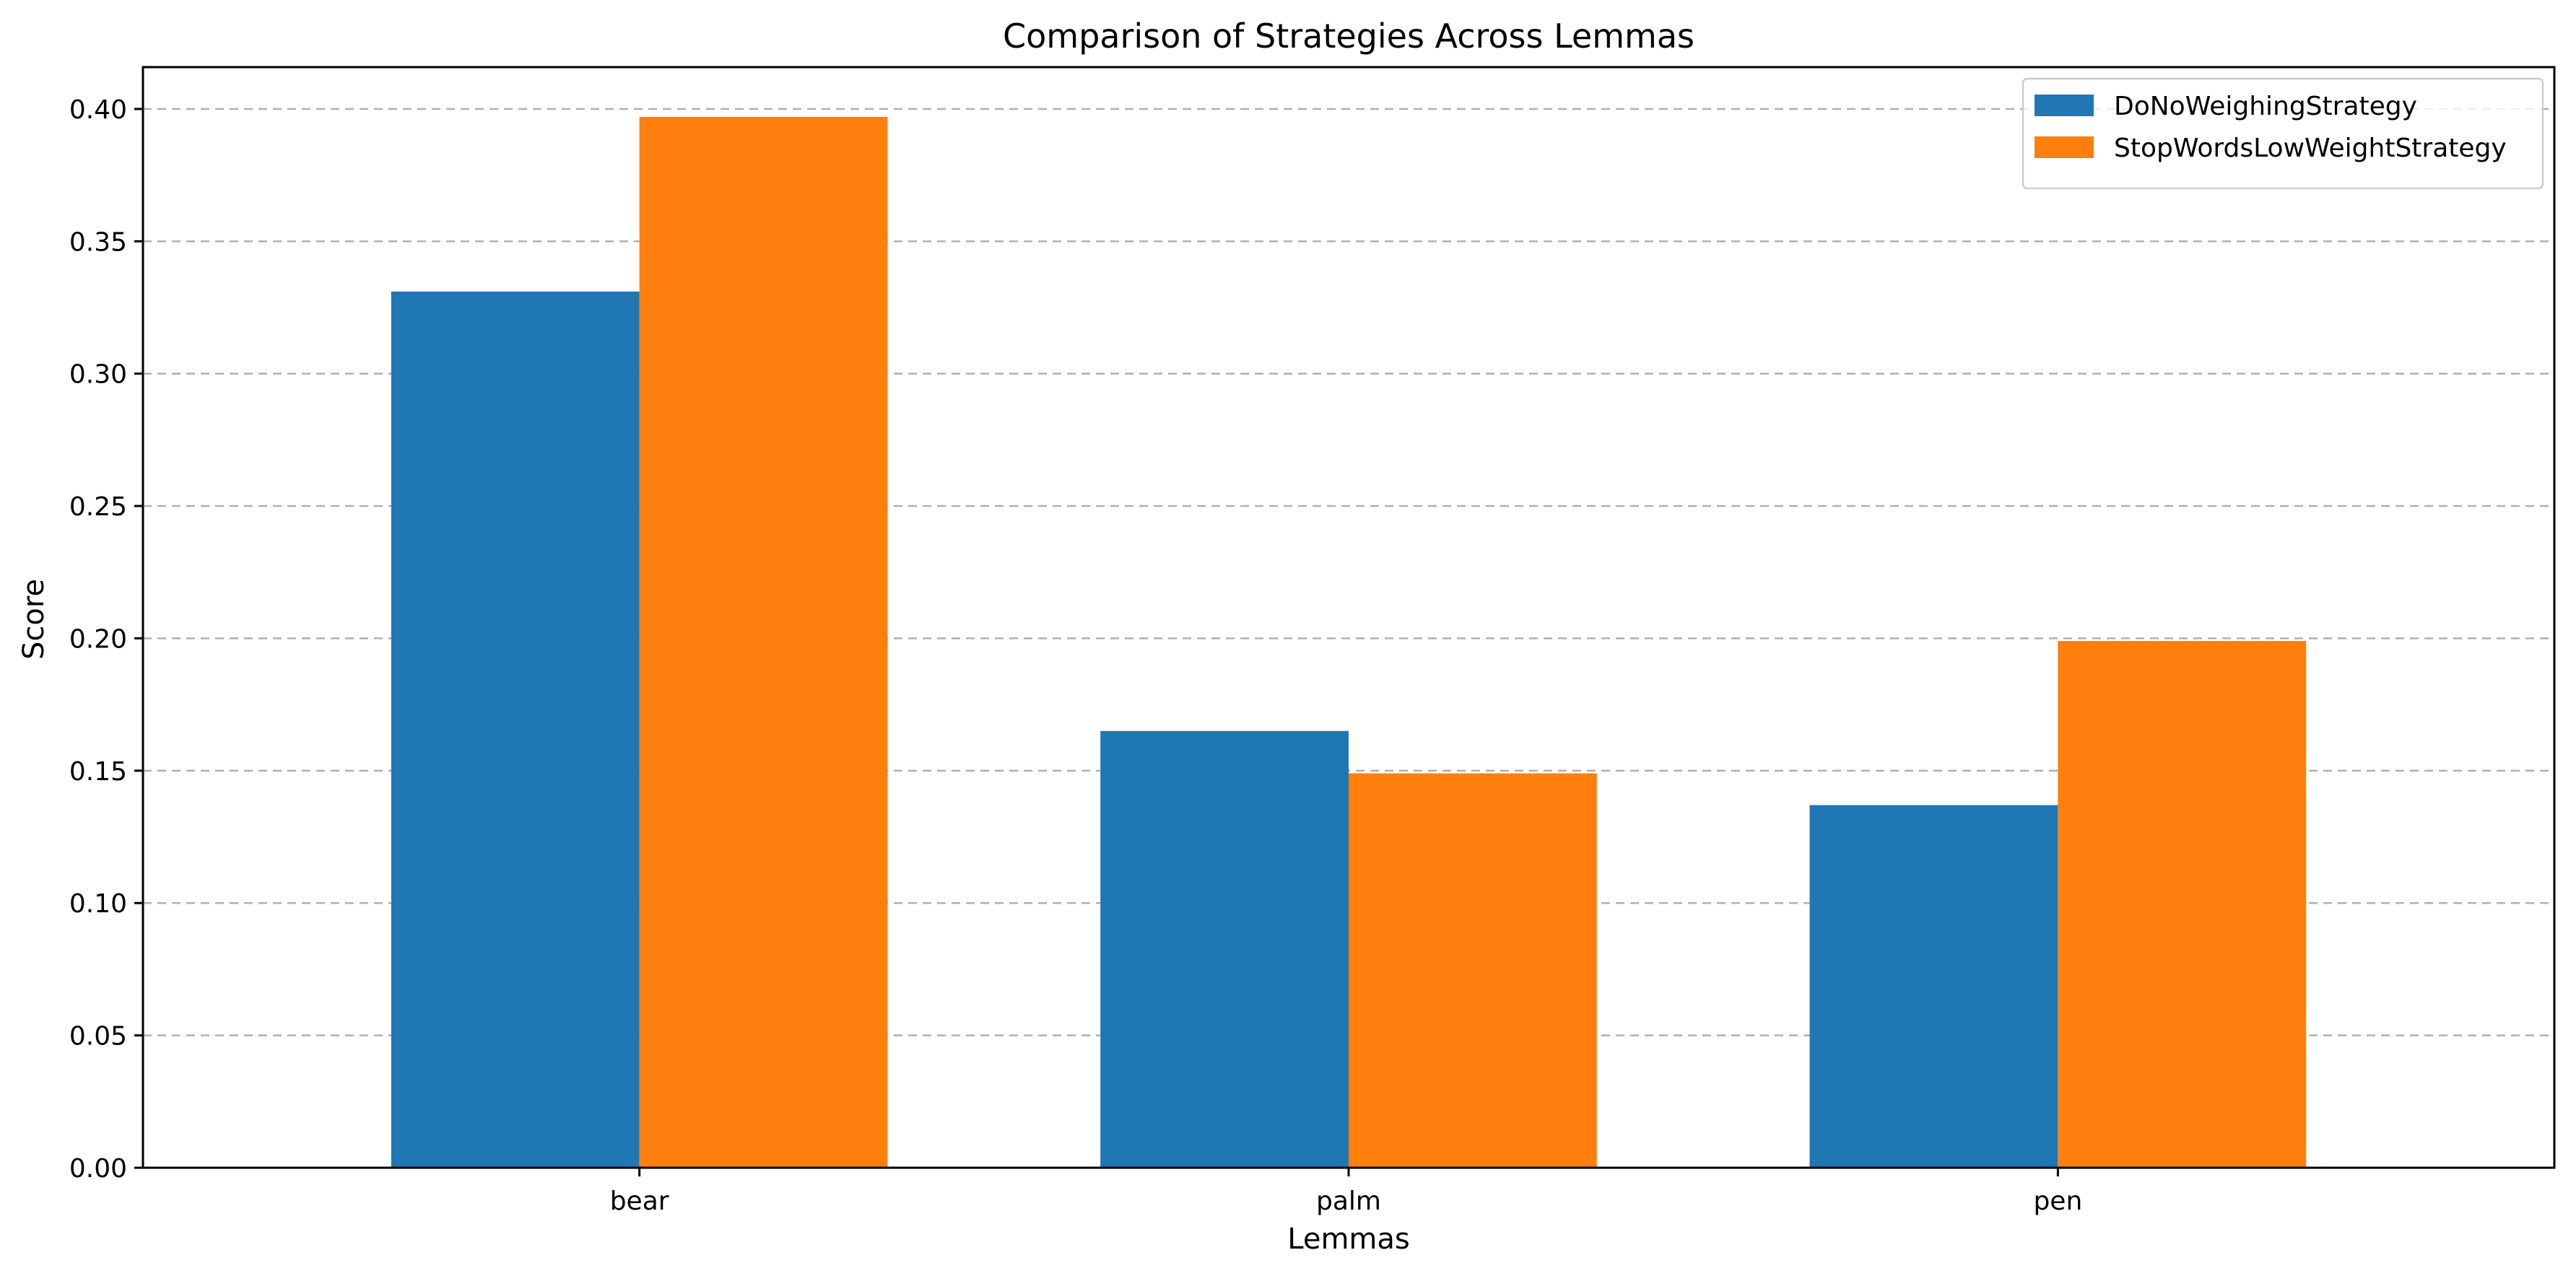 The image size is (2576, 1276). I want to click on bar-bear-DoNoWeighingStrategy, so click(515, 730).